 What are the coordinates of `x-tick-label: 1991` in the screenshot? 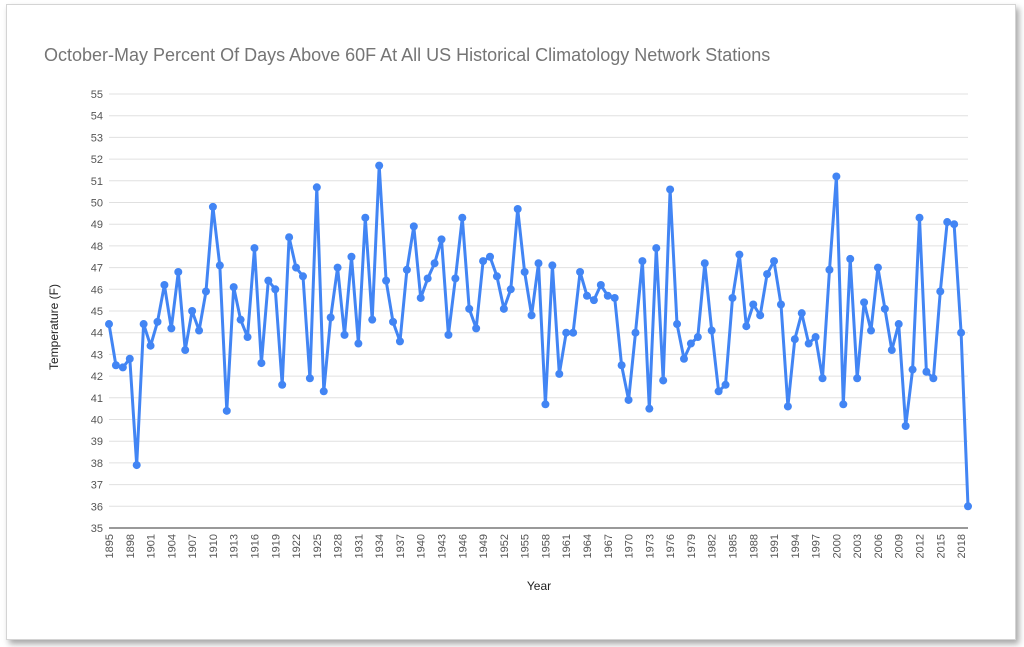 It's located at (775, 546).